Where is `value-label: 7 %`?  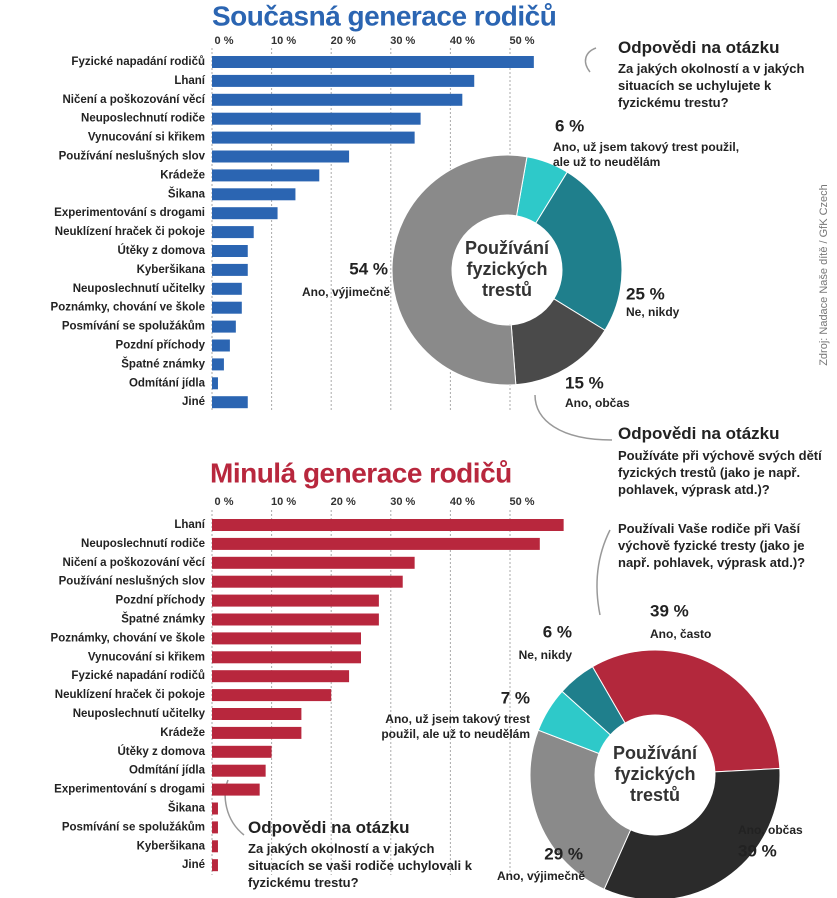 value-label: 7 % is located at coordinates (515, 697).